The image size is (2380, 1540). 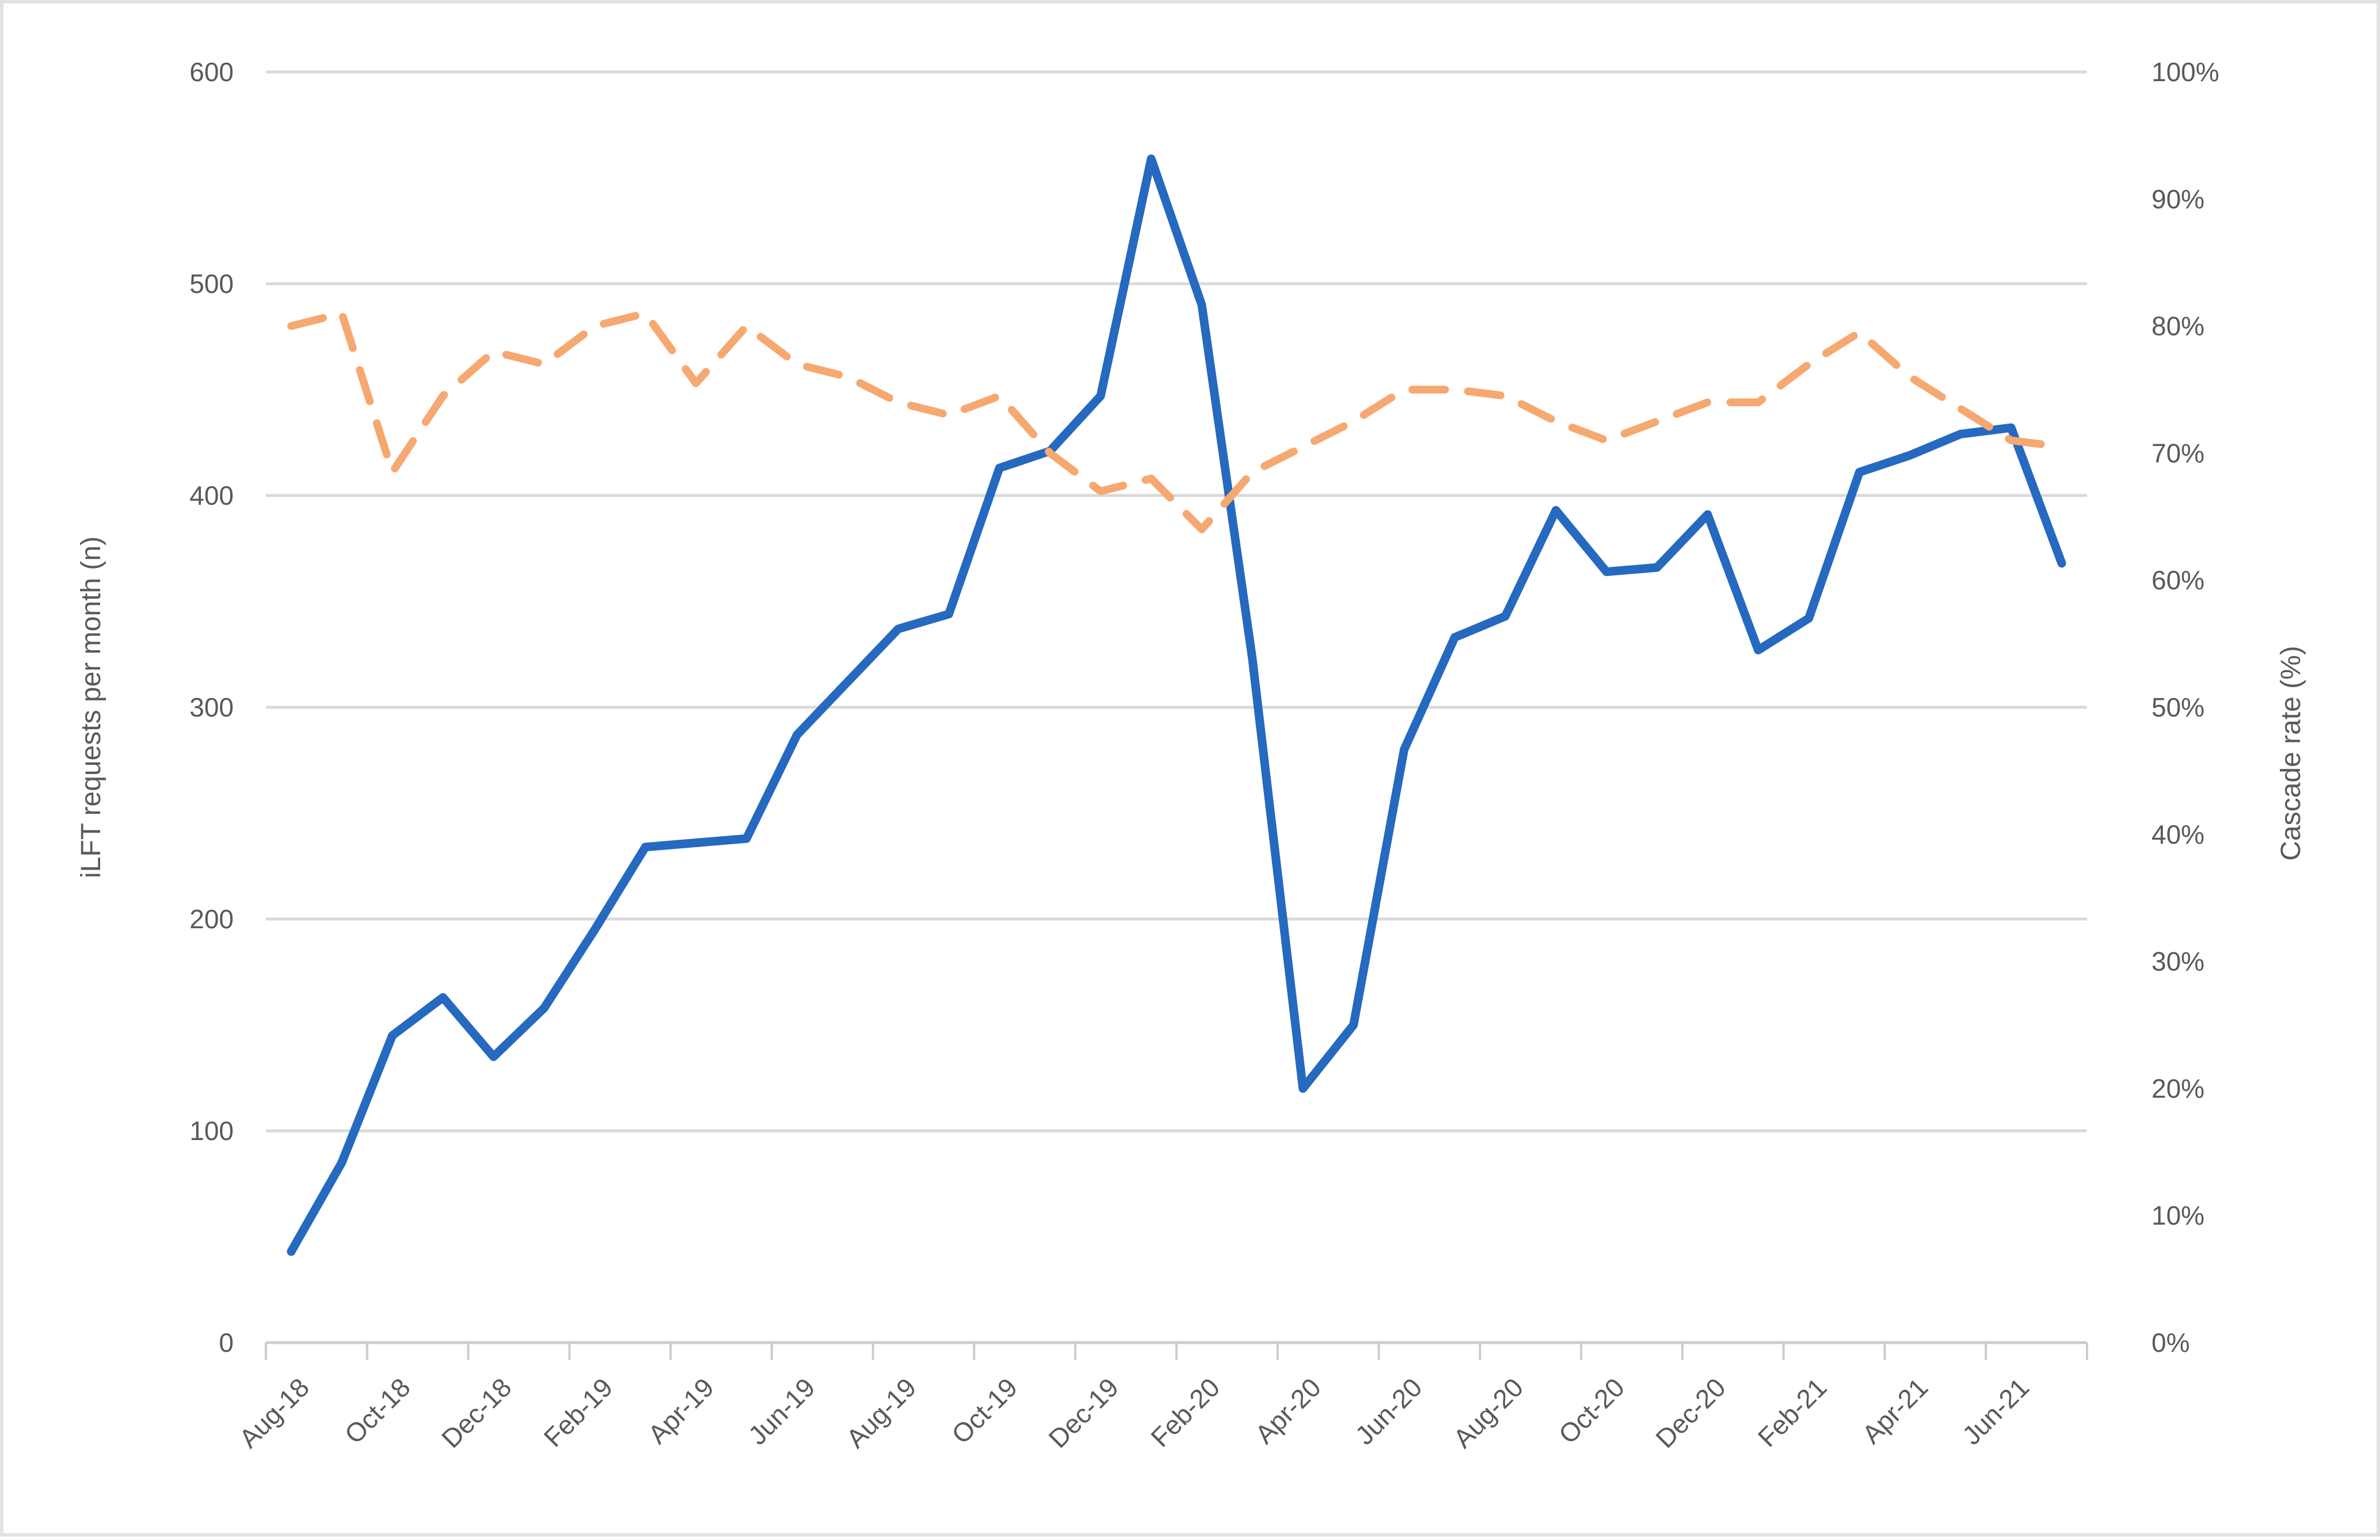 What do you see at coordinates (227, 1343) in the screenshot?
I see `left-axis-tick-label: 0` at bounding box center [227, 1343].